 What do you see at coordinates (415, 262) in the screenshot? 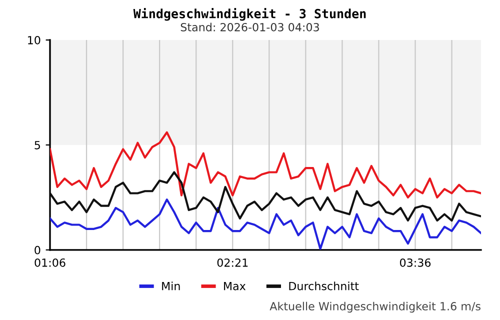
I see `x-tick-label: 03:36` at bounding box center [415, 262].